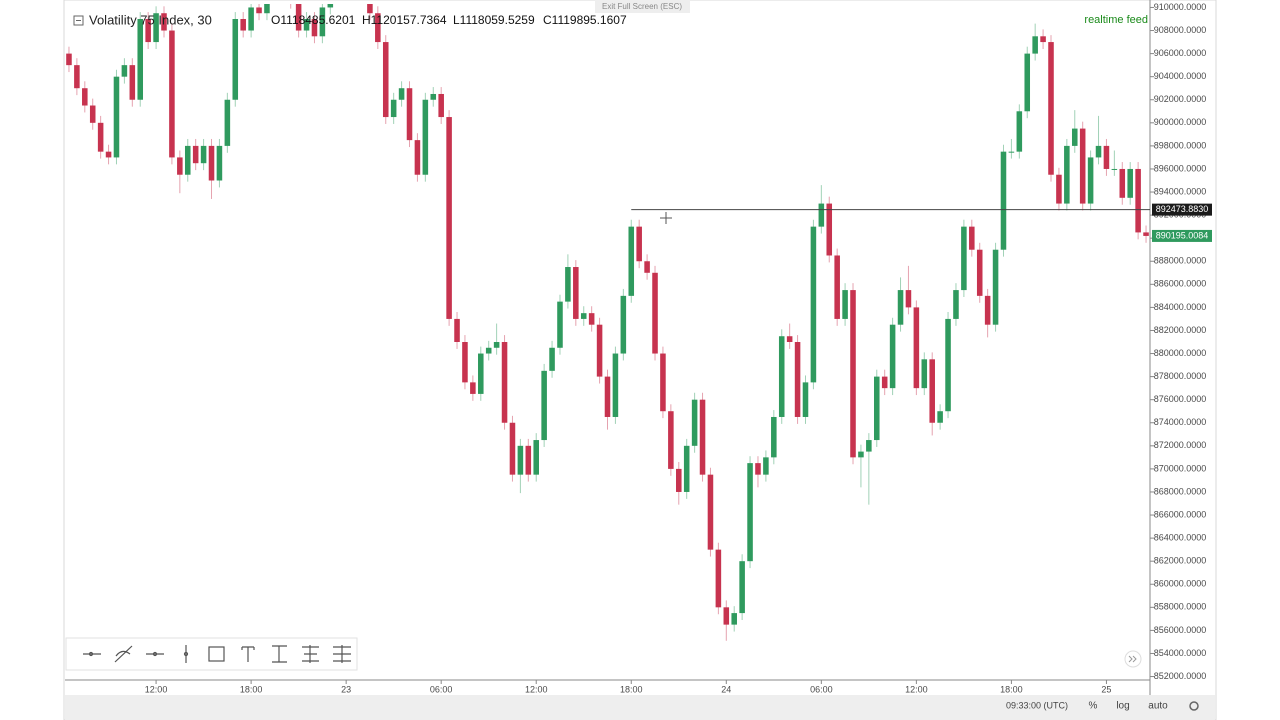  Describe the element at coordinates (1180, 653) in the screenshot. I see `y-tick-label: 854000.0000` at that location.